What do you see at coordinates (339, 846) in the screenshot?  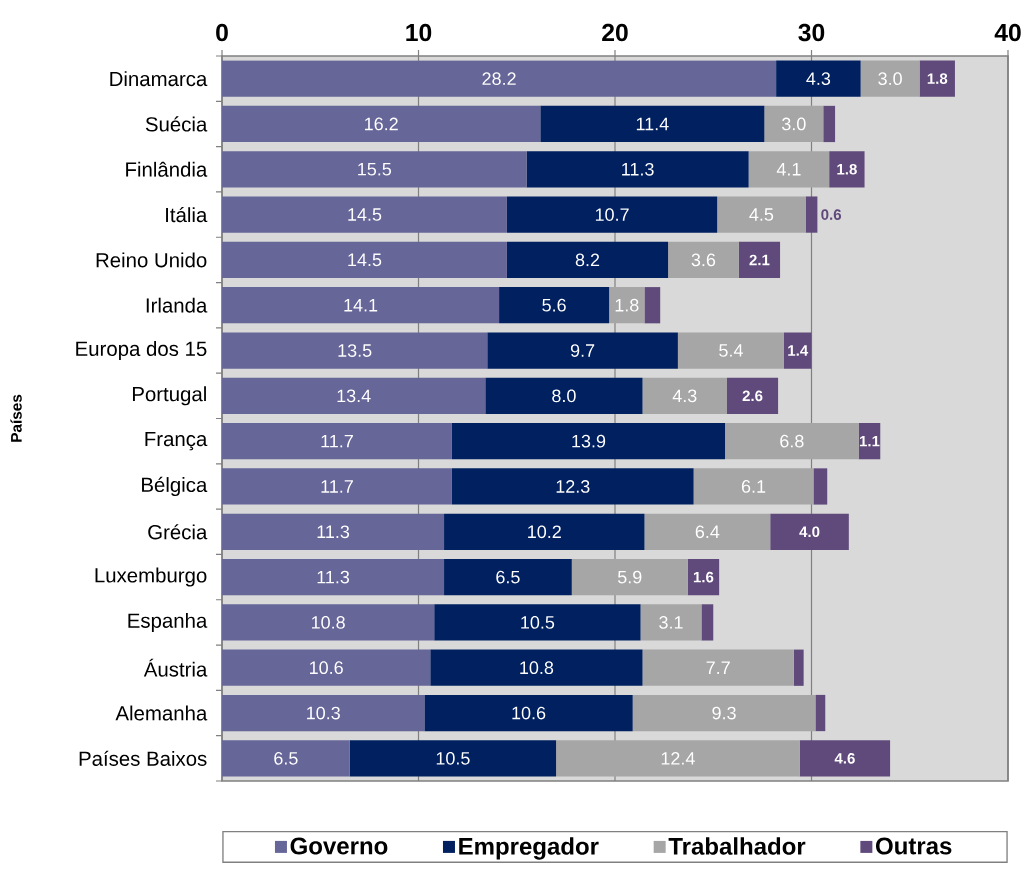 I see `legend-label: Governo` at bounding box center [339, 846].